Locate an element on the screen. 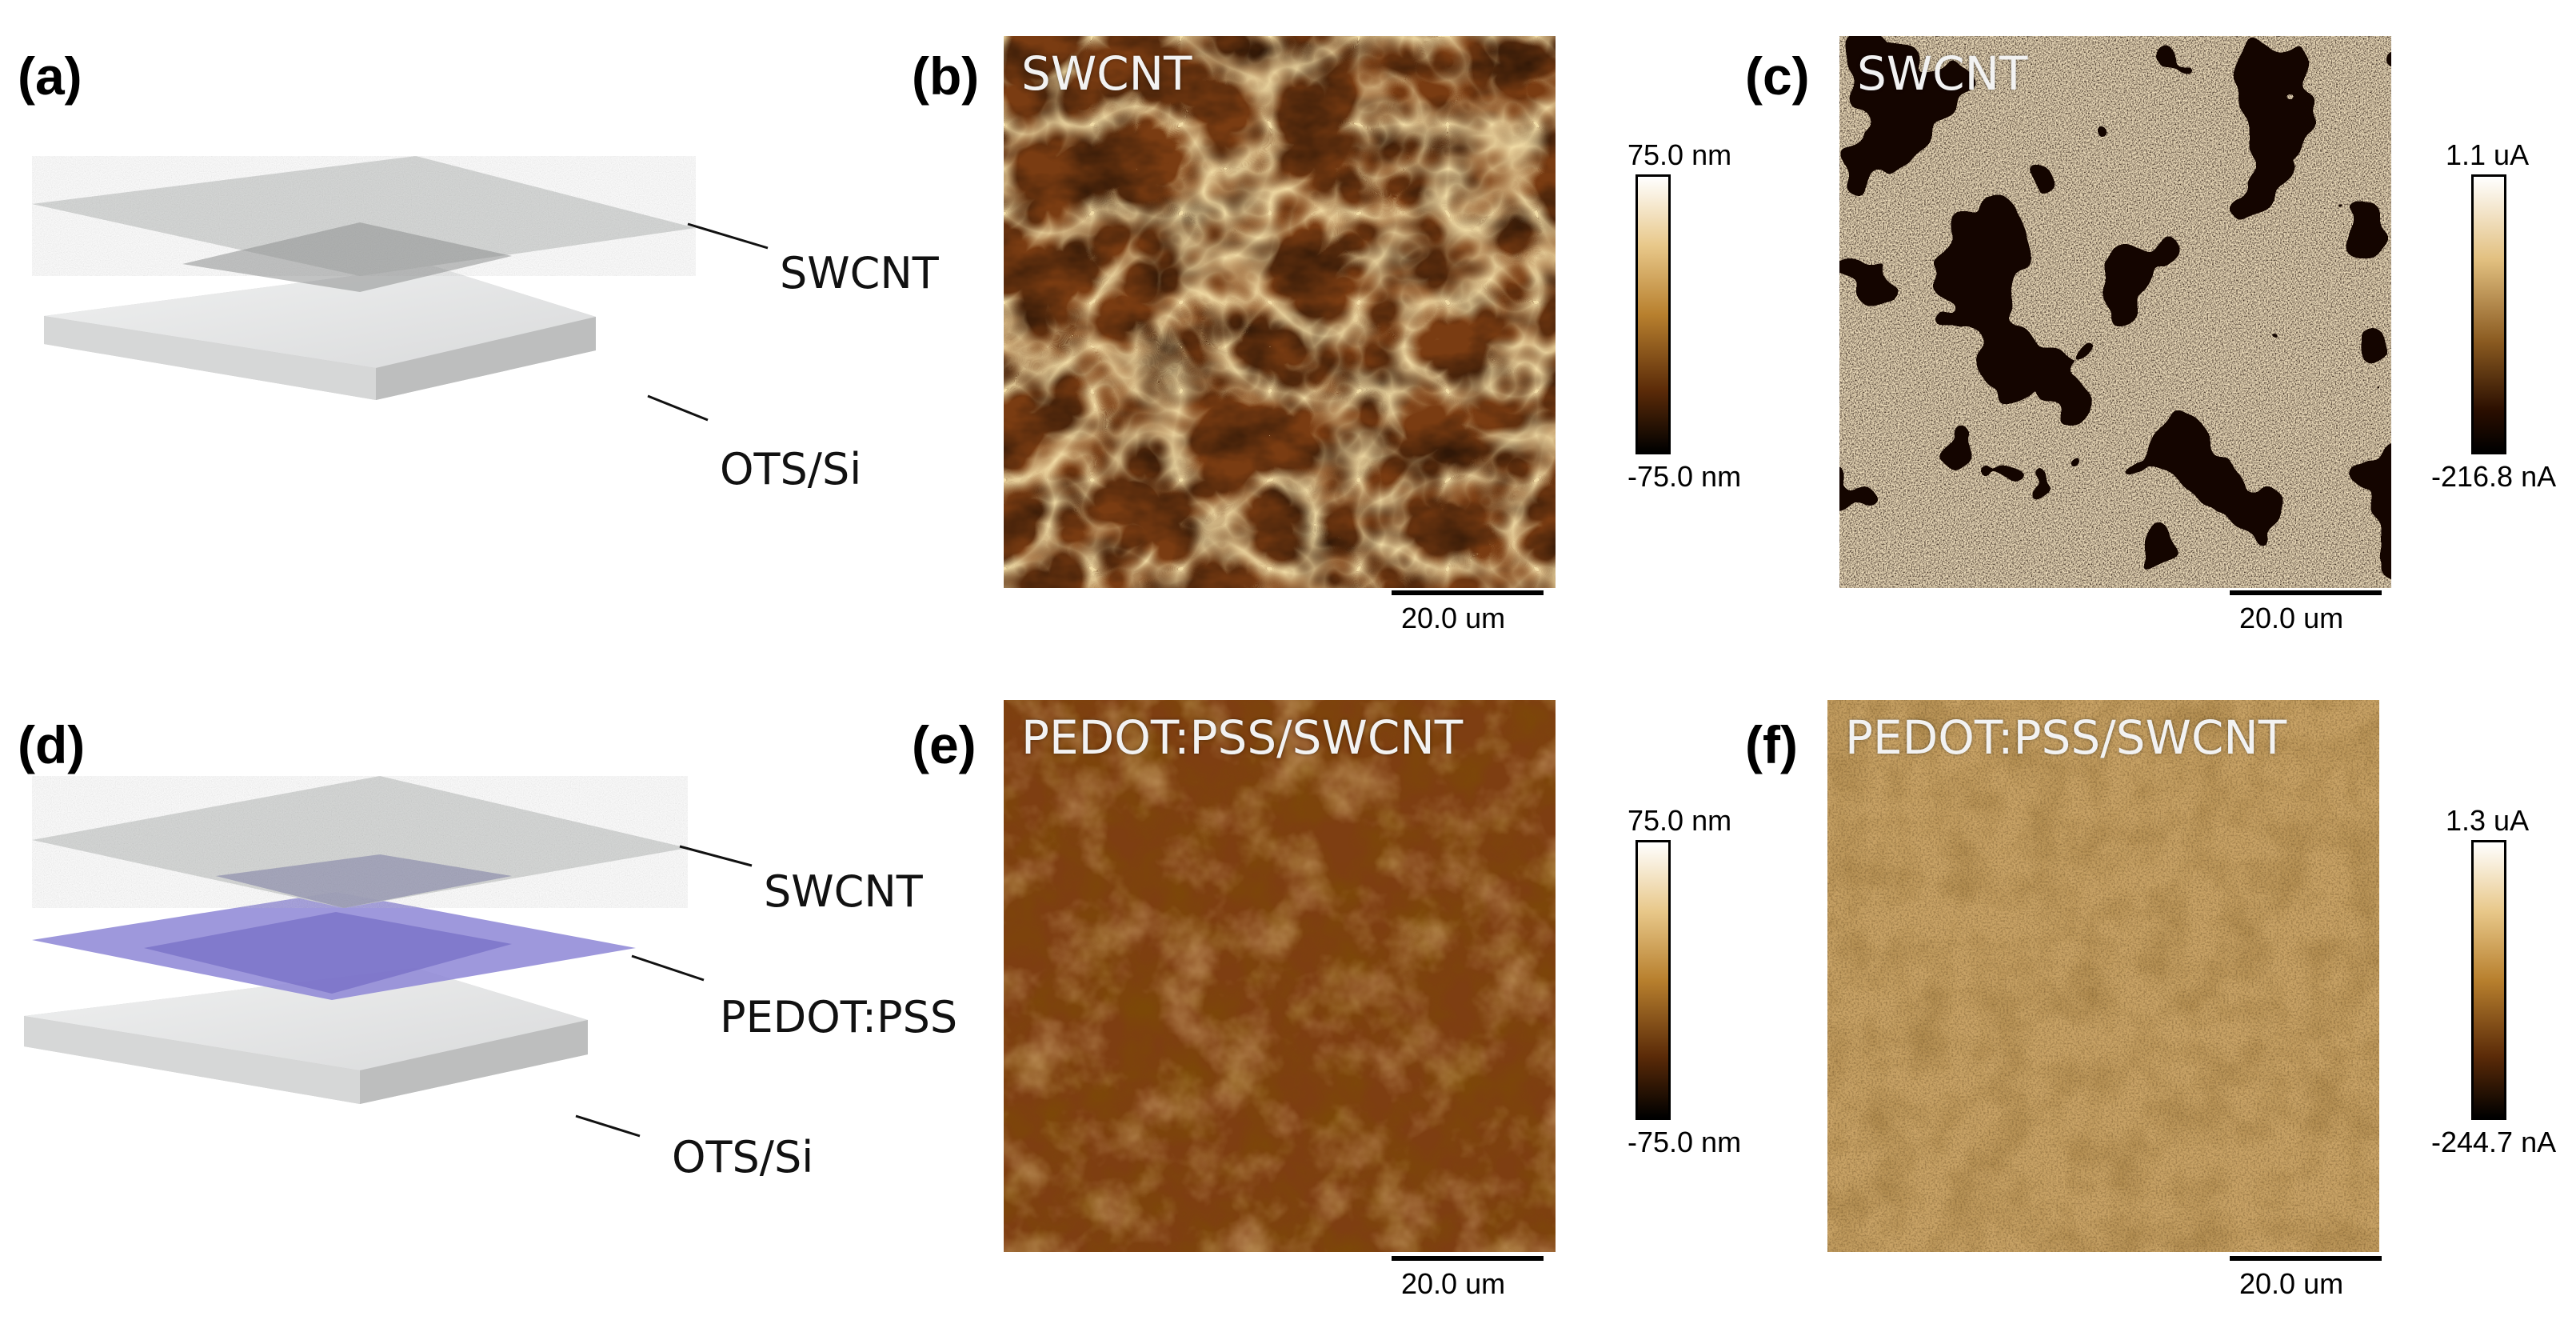 Image resolution: width=2576 pixels, height=1320 pixels. afm-current-image-pedot-swcnt: PEDOT:PSS/SWCNT is located at coordinates (2103, 976).